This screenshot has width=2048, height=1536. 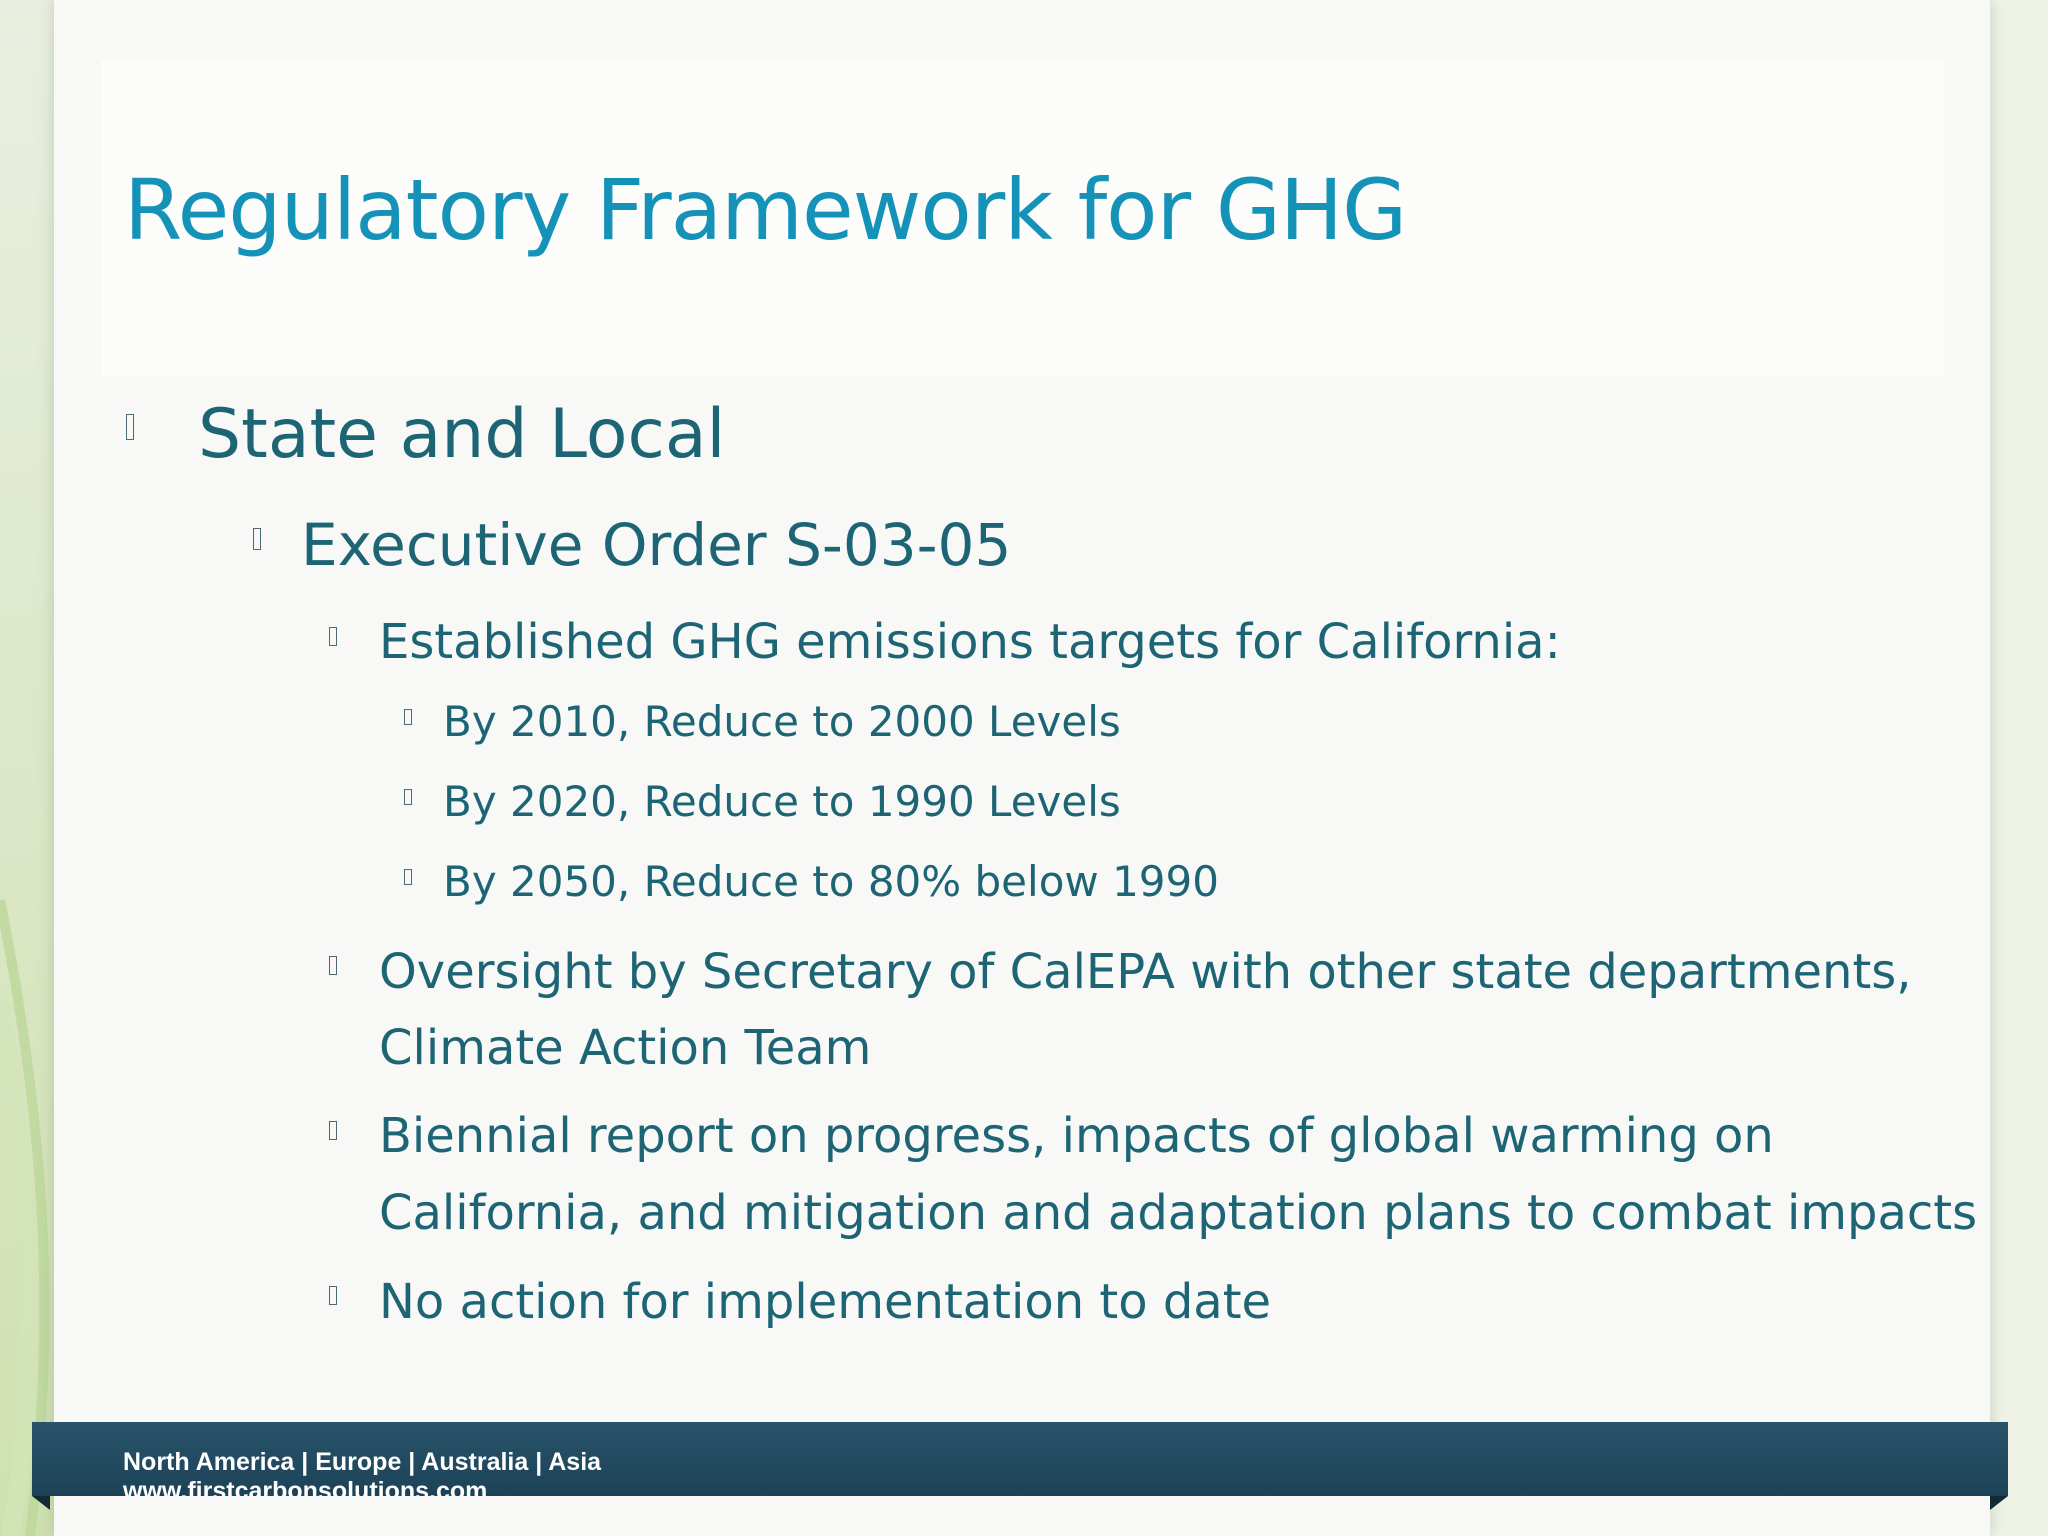 I want to click on target-item: By 2050, Reduce to 80% below 1990, so click(x=831, y=881).